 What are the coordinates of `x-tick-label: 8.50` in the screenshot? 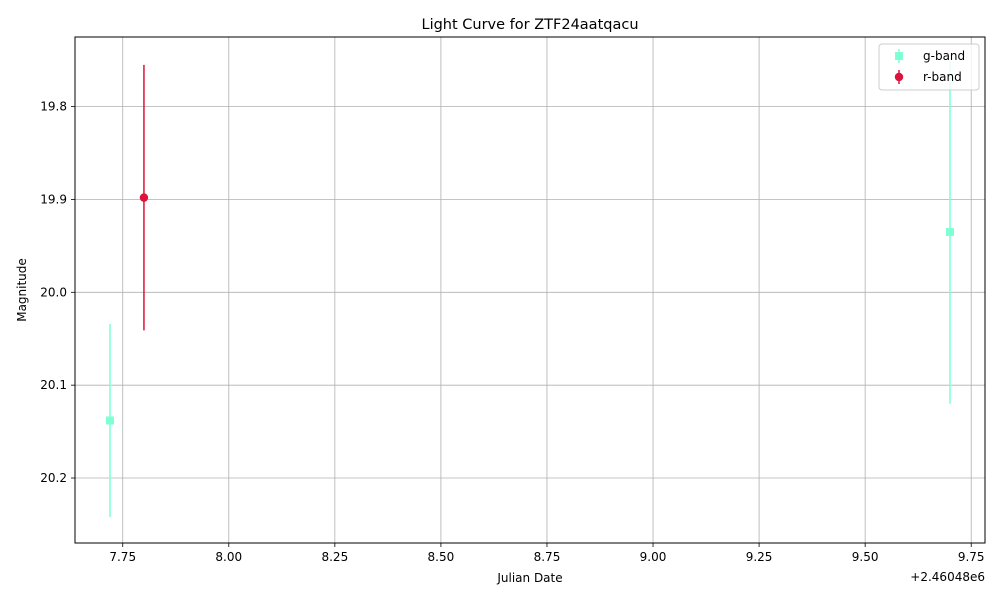 It's located at (441, 557).